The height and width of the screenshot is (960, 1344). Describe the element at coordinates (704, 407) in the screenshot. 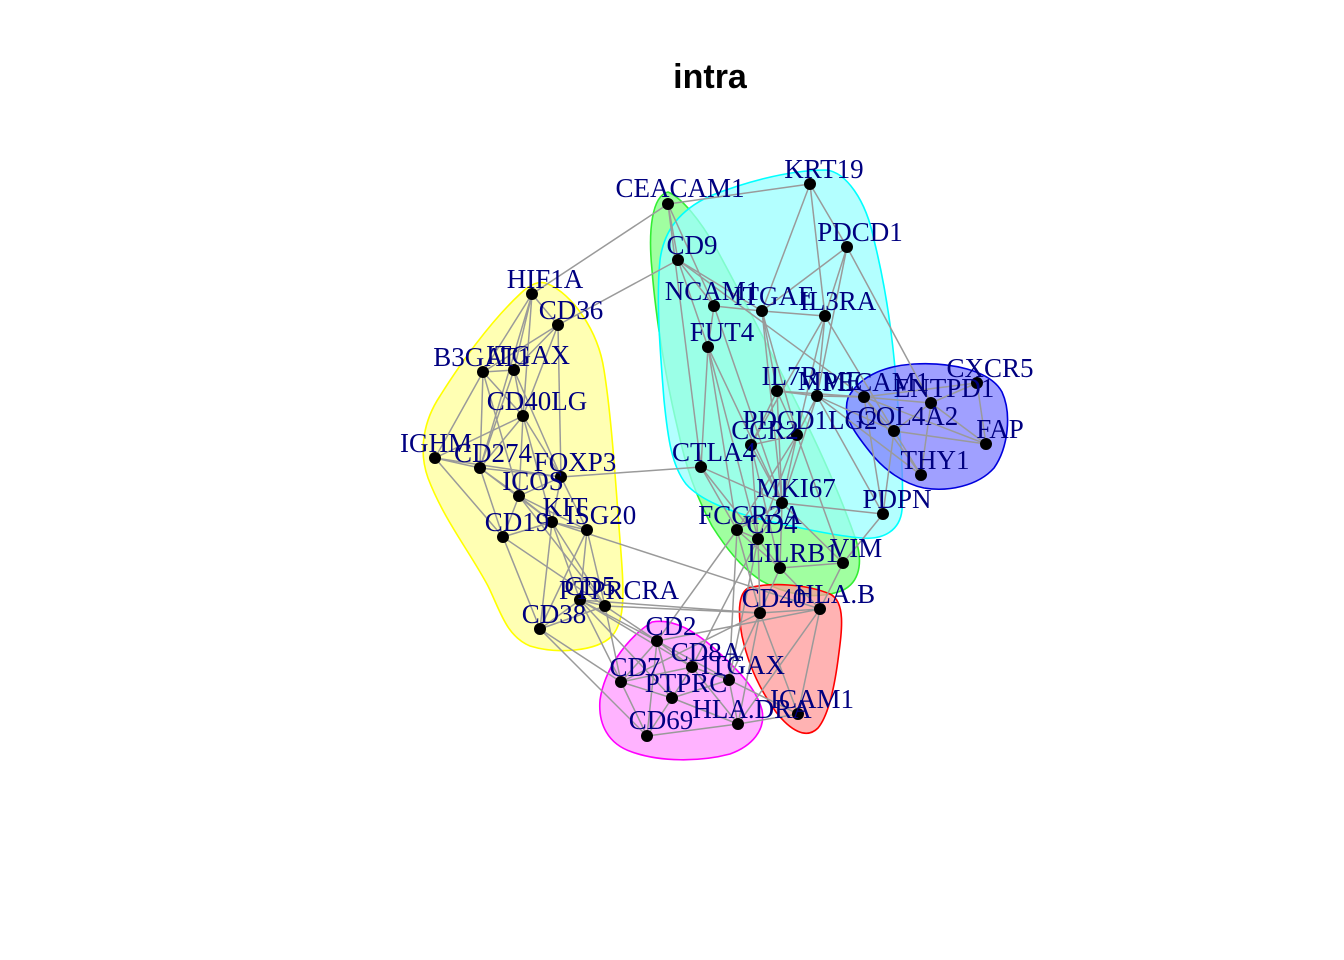

I see `edge-FUT4-CTLA4` at that location.